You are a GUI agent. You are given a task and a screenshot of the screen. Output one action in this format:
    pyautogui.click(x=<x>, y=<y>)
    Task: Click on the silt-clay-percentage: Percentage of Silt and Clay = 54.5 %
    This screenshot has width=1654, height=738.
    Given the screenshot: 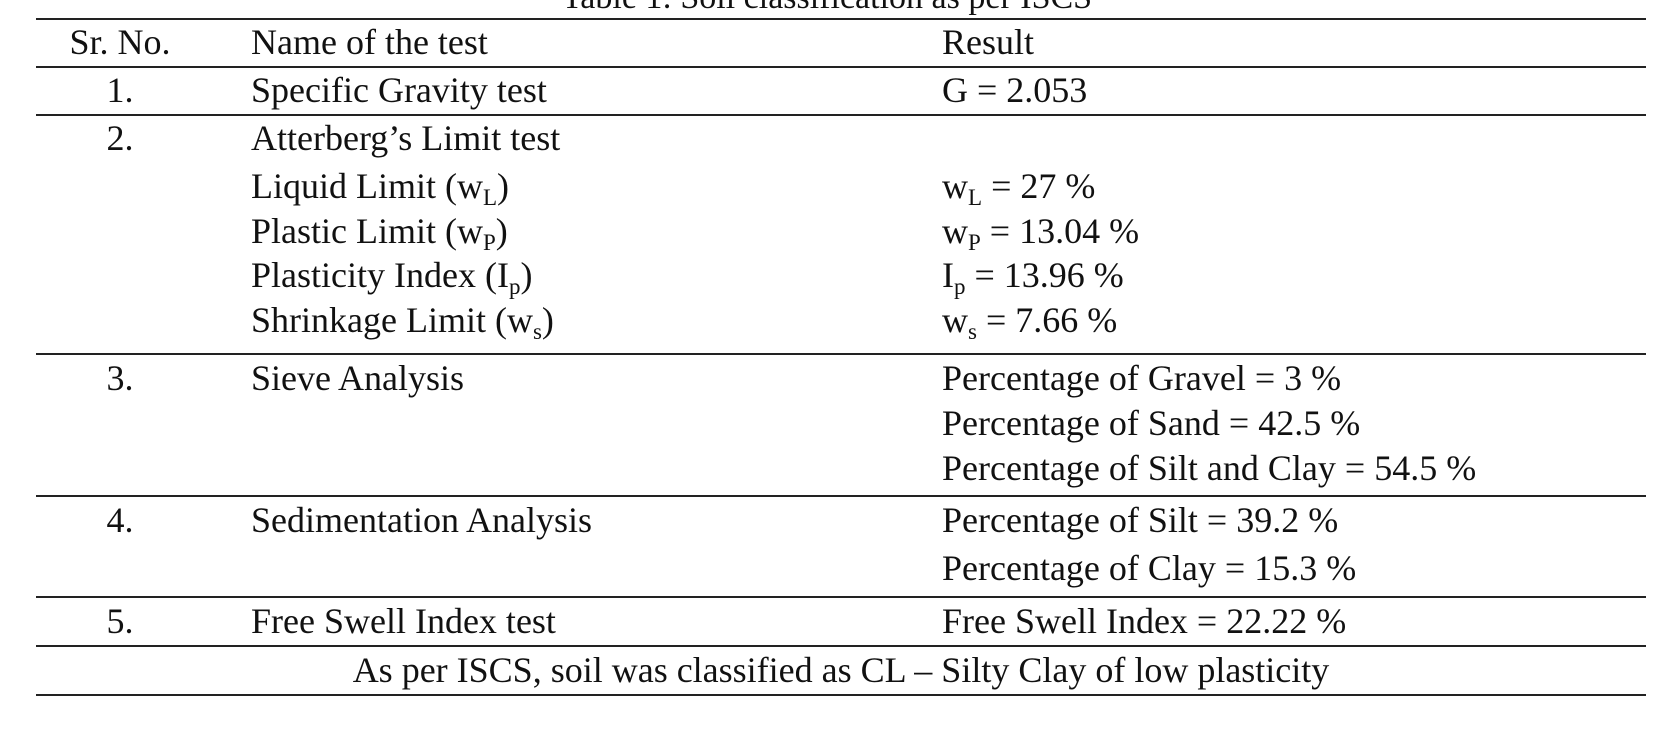 What is the action you would take?
    pyautogui.click(x=1209, y=468)
    